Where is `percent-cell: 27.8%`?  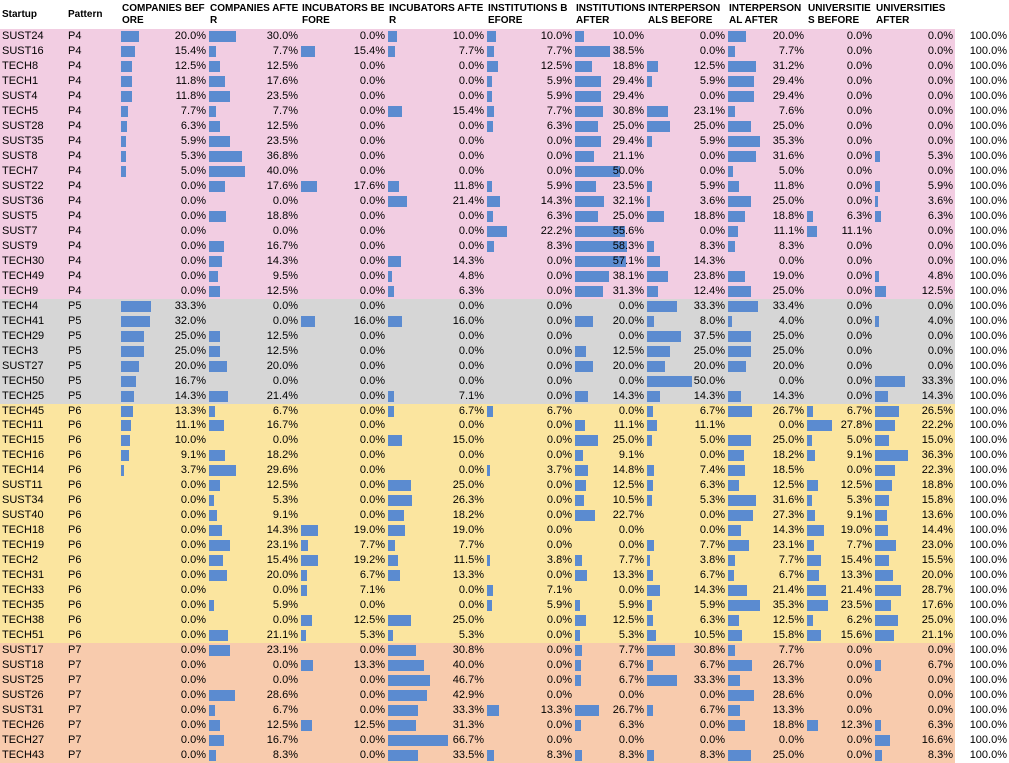 percent-cell: 27.8% is located at coordinates (840, 425).